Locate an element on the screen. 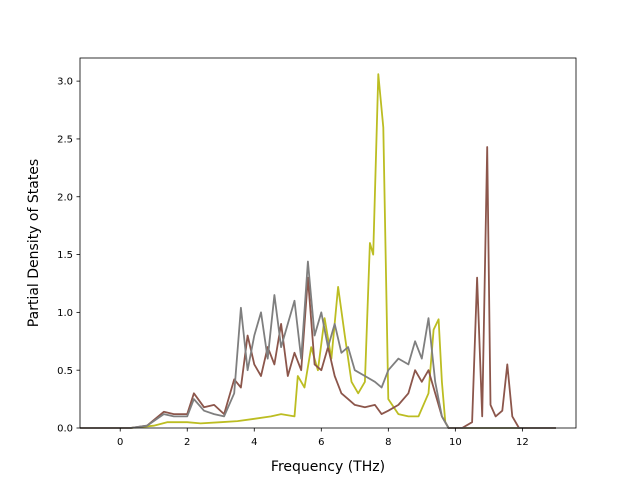 The width and height of the screenshot is (640, 480). y-tick-label: 1.0 is located at coordinates (65, 313).